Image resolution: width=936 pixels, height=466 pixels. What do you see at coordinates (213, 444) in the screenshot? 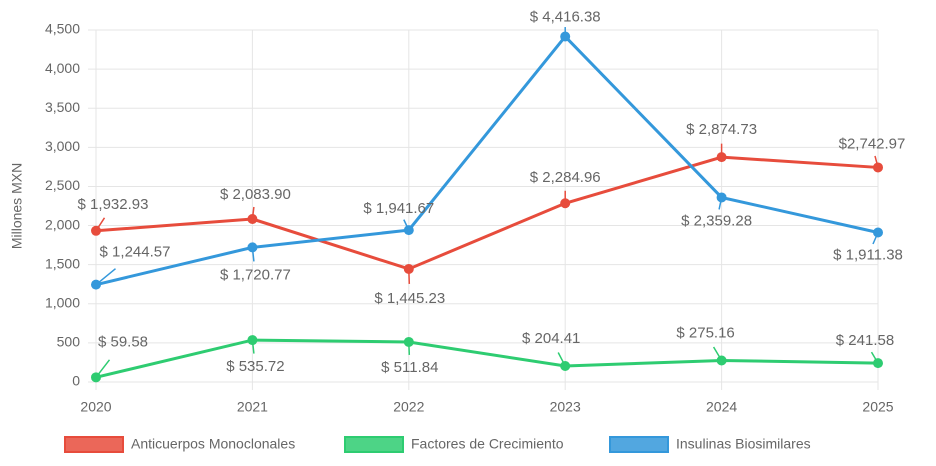
I see `legend-label: Anticuerpos Monoclonales` at bounding box center [213, 444].